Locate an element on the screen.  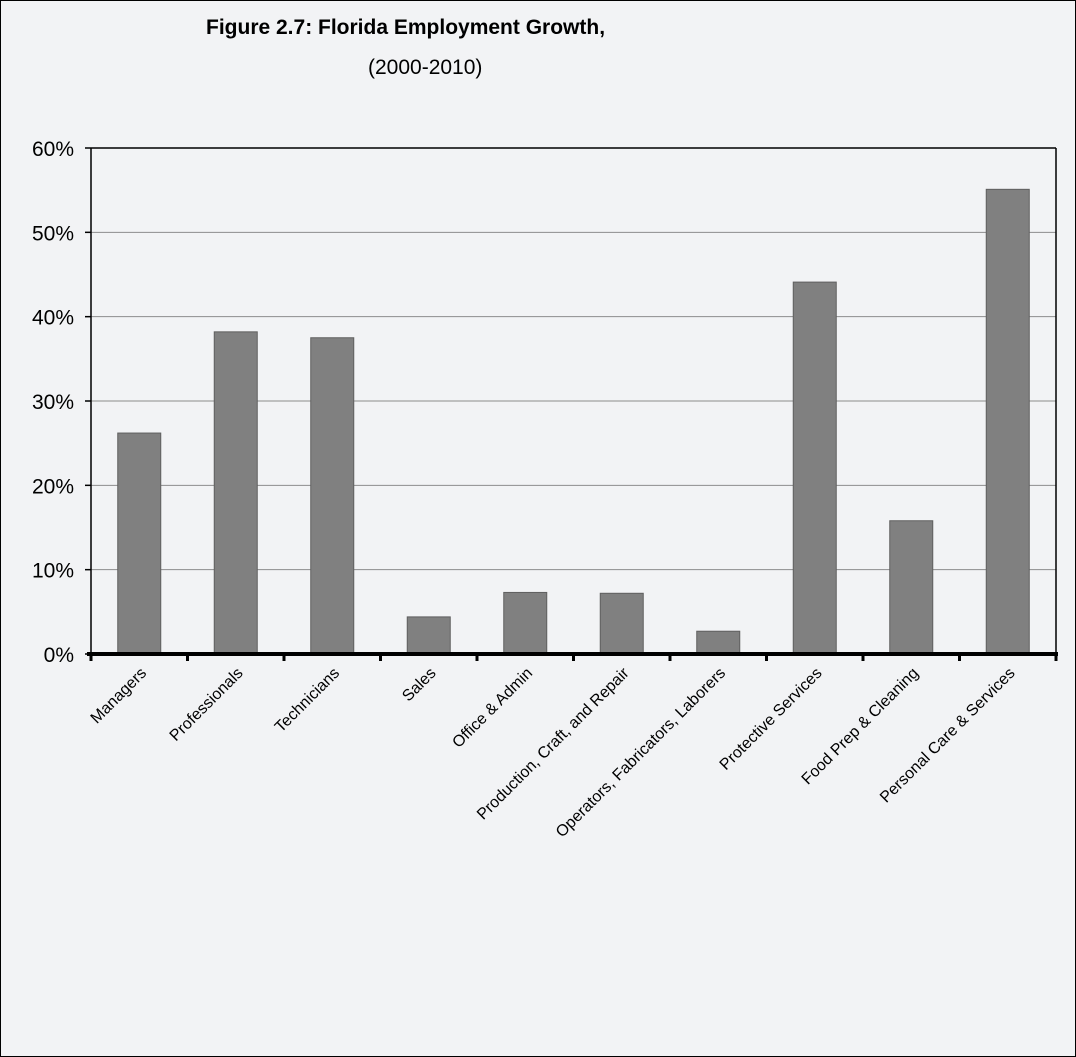
x-tick-label: Sales is located at coordinates (419, 685).